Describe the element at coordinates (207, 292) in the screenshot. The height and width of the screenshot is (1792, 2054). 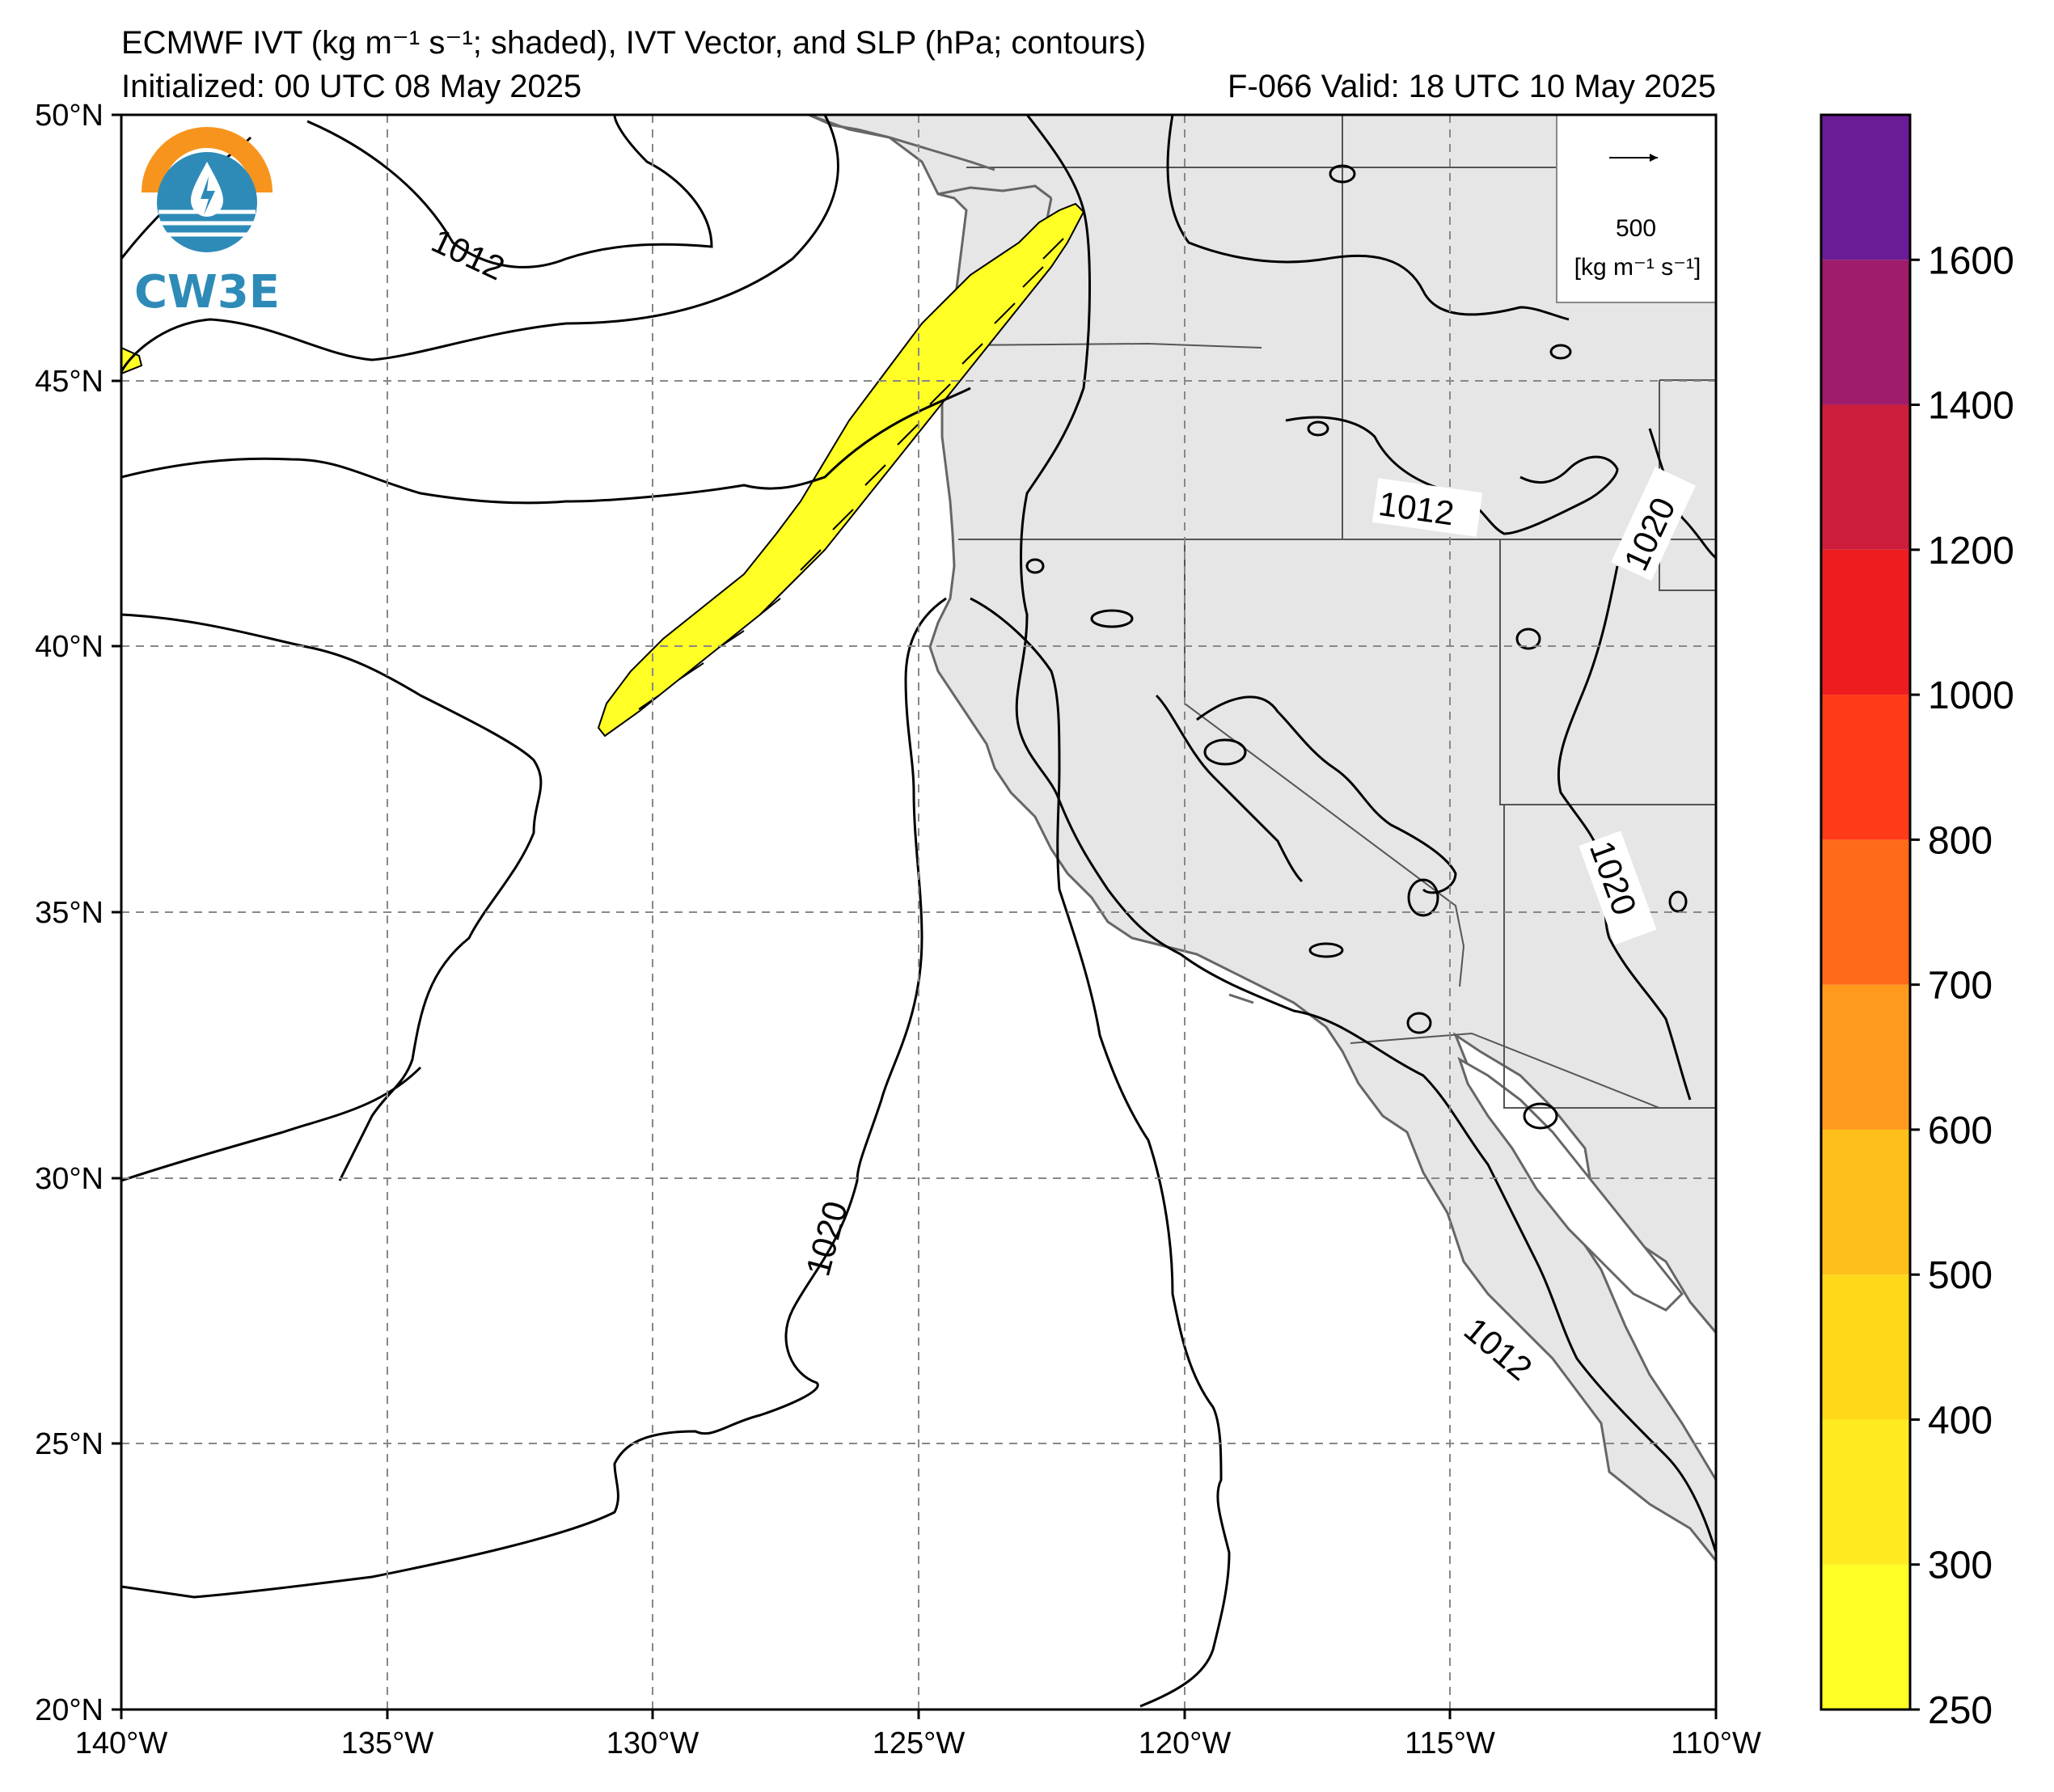
I see `logo-wordmark: CW3E` at that location.